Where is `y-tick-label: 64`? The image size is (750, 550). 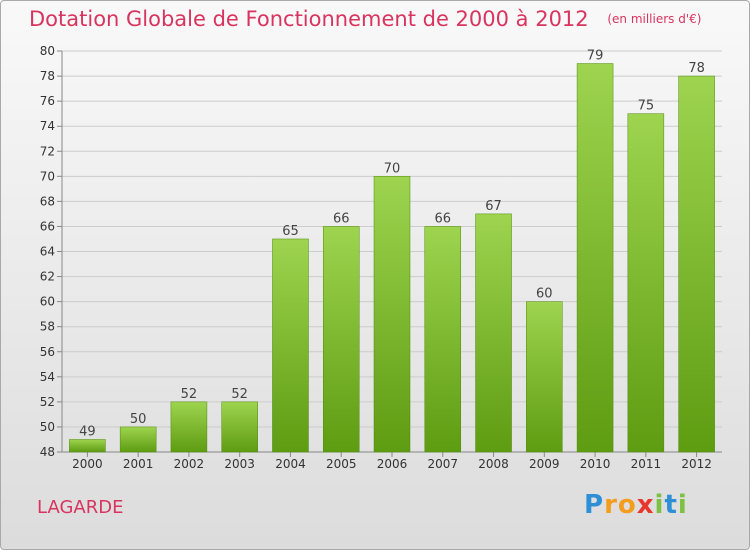 y-tick-label: 64 is located at coordinates (47, 252).